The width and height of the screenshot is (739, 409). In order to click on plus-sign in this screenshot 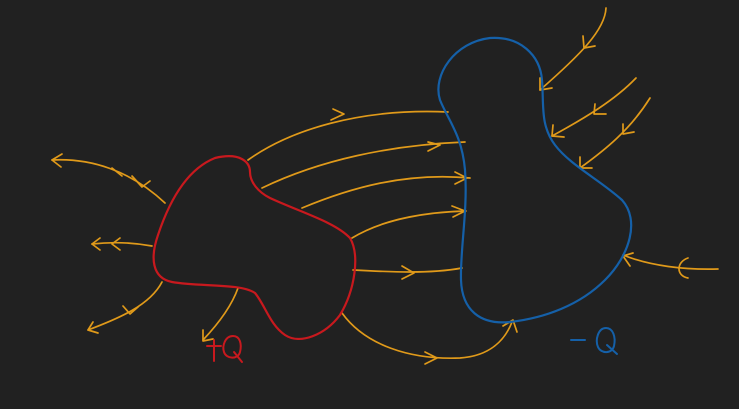, I will do `click(214, 350)`.